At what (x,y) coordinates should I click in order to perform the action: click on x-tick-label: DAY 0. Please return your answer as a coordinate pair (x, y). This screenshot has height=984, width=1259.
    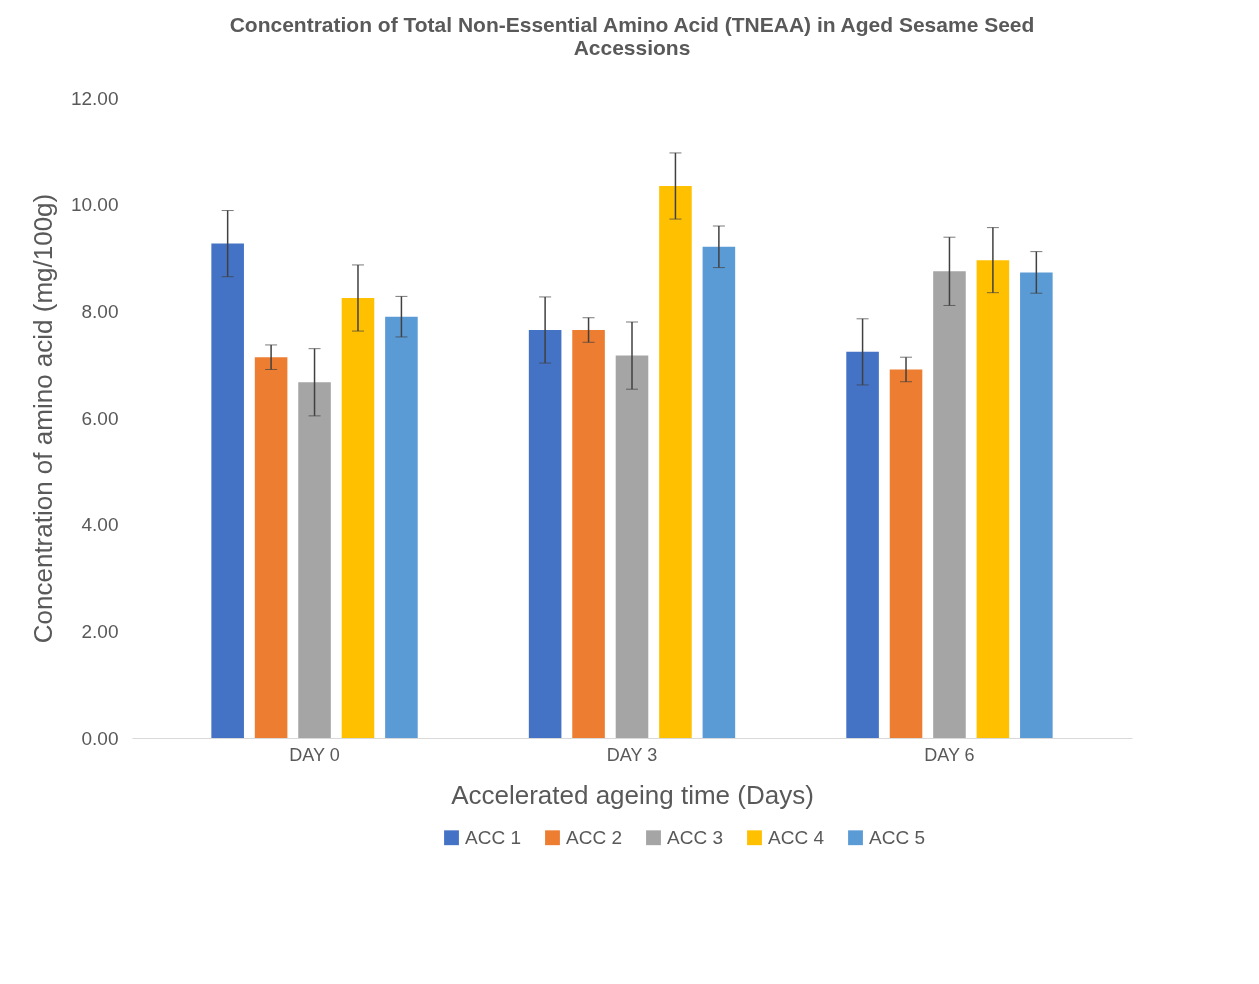
    Looking at the image, I should click on (314, 754).